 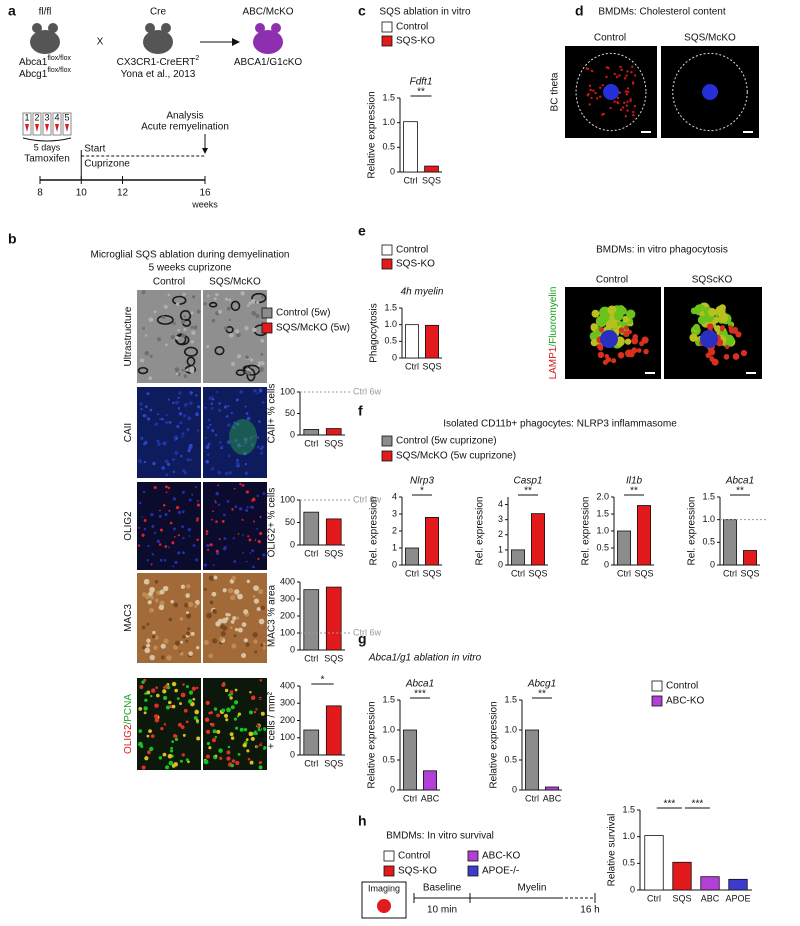 What do you see at coordinates (128, 432) in the screenshot?
I see `row-label-part: CAII` at bounding box center [128, 432].